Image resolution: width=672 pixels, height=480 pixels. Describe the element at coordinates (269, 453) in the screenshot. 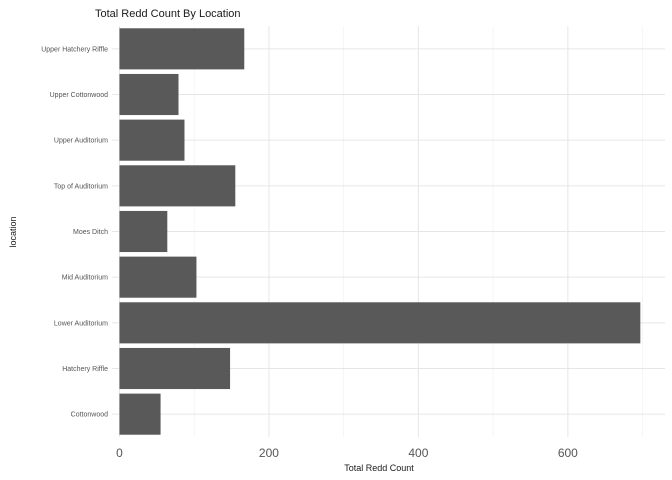

I see `x-tick-label: 200` at that location.